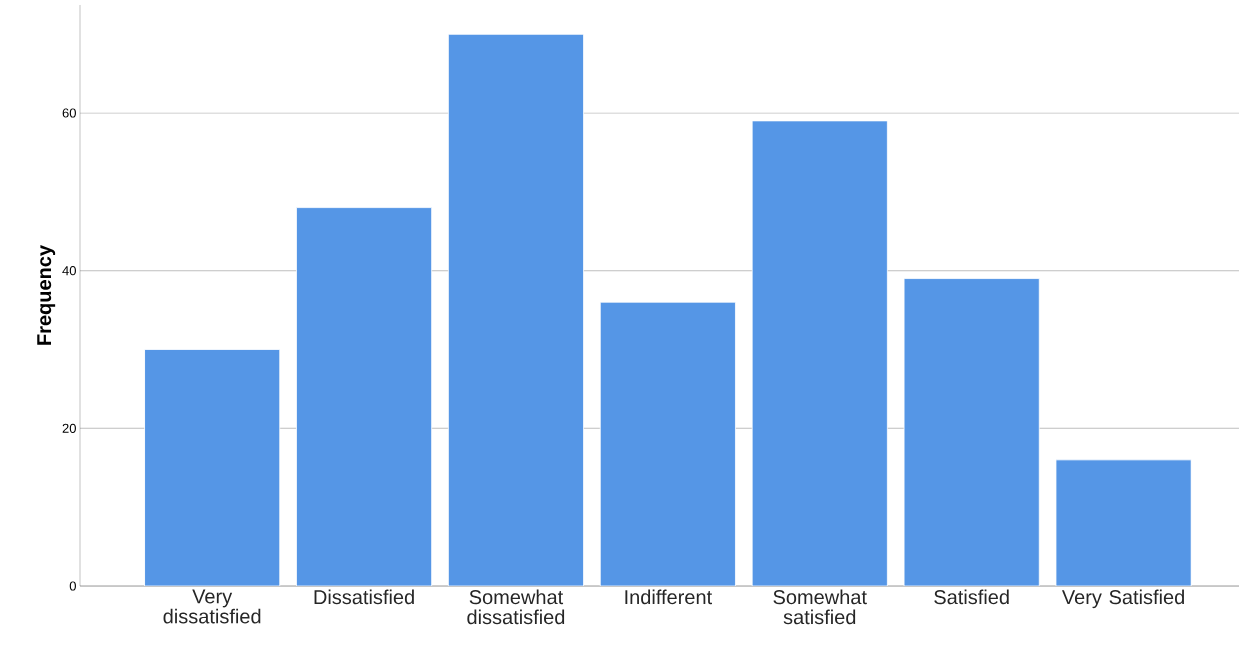 The width and height of the screenshot is (1239, 648). Describe the element at coordinates (820, 607) in the screenshot. I see `x-tick-label: Somewhat satisfied` at that location.